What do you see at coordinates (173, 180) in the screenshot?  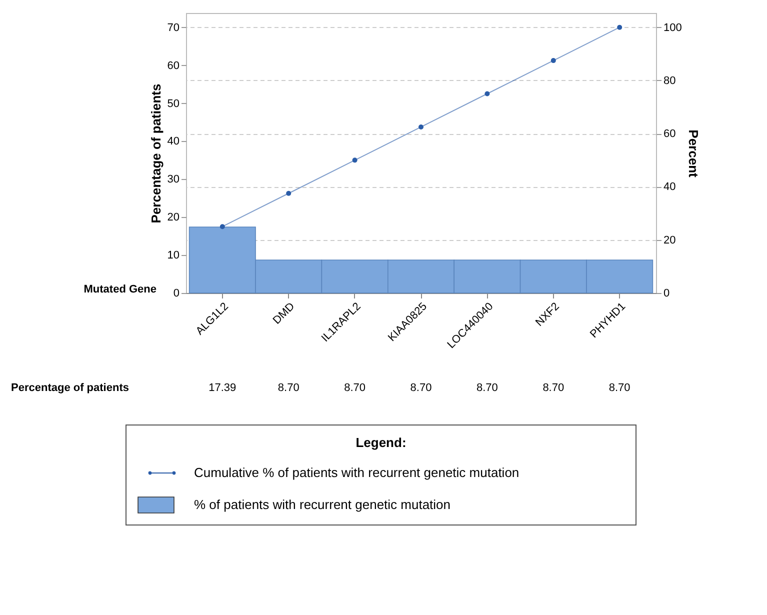 I see `y-tick-label: 30` at bounding box center [173, 180].